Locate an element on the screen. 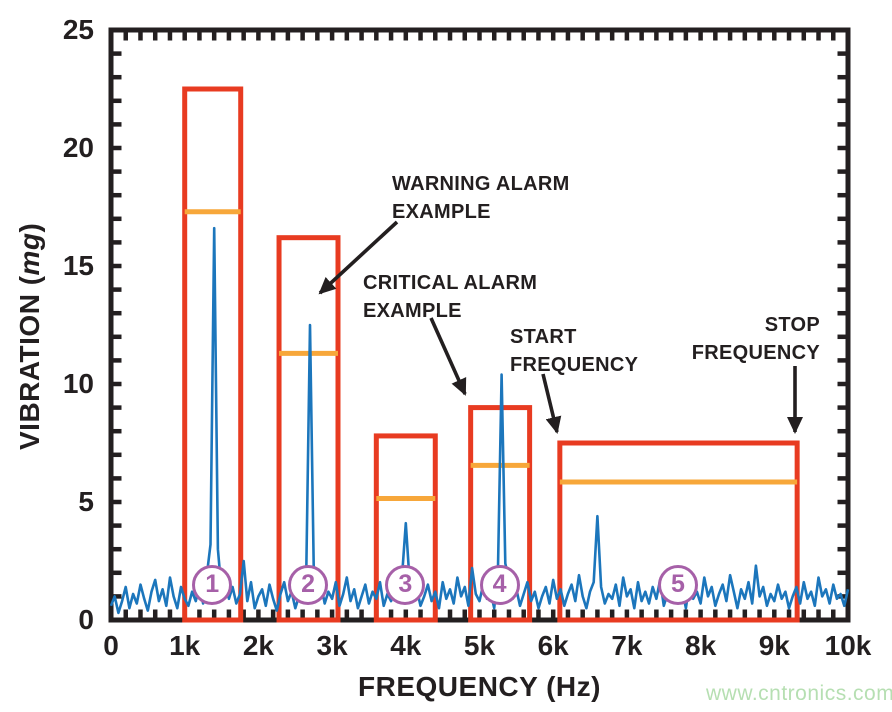 This screenshot has width=892, height=712. band-number-circle-3: 3 is located at coordinates (405, 584).